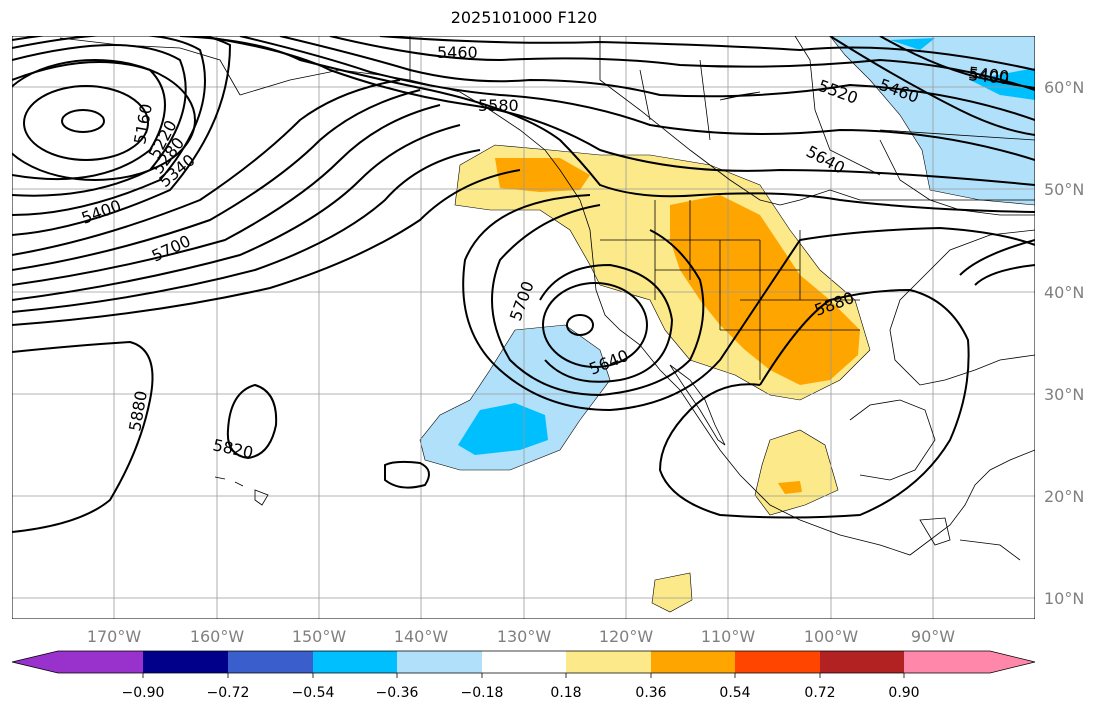  I want to click on contour-5400-line, so click(206, 167).